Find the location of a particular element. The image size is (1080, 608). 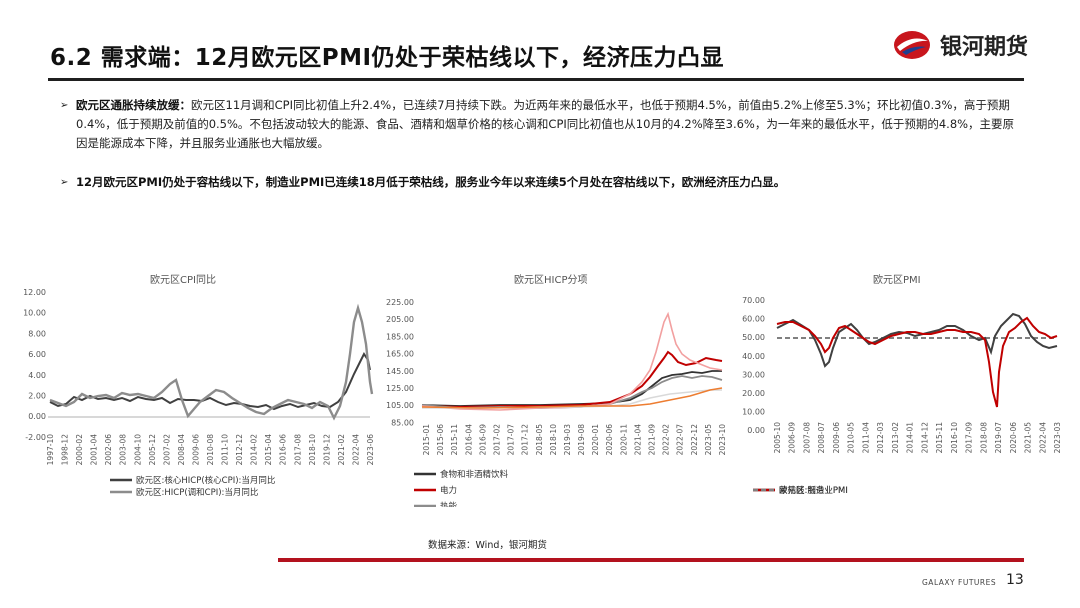

series-hicp is located at coordinates (211, 362).